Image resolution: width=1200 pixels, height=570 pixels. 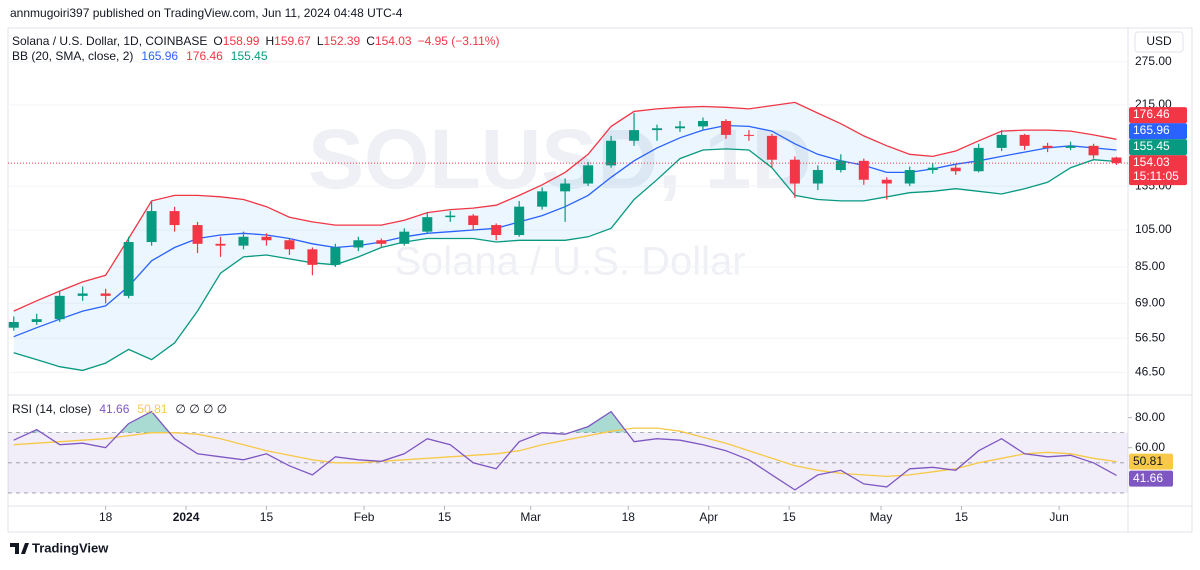 I want to click on bb-value: 176.46, so click(x=204, y=56).